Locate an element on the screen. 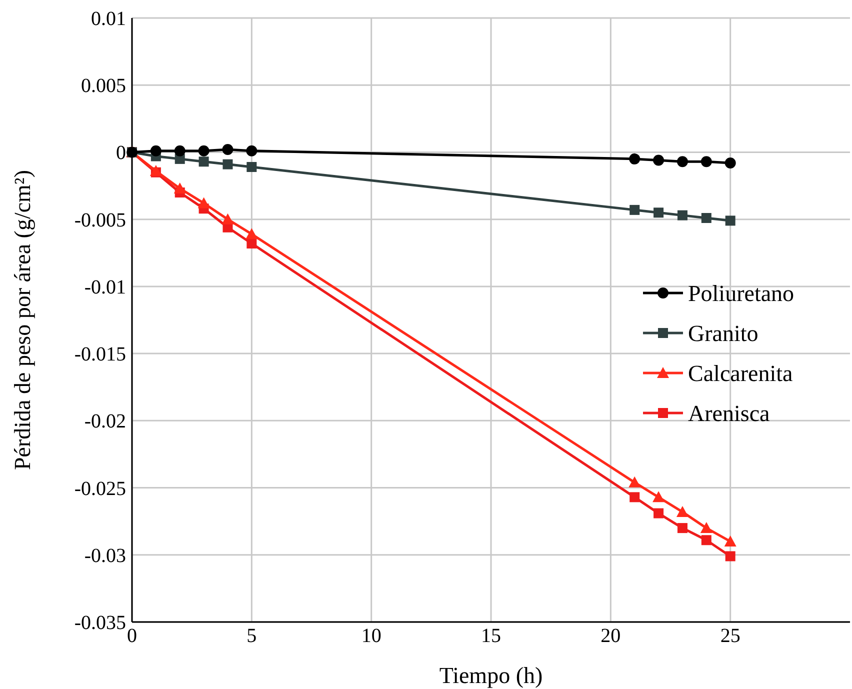  y-tick-label: -0.005 is located at coordinates (100, 220).